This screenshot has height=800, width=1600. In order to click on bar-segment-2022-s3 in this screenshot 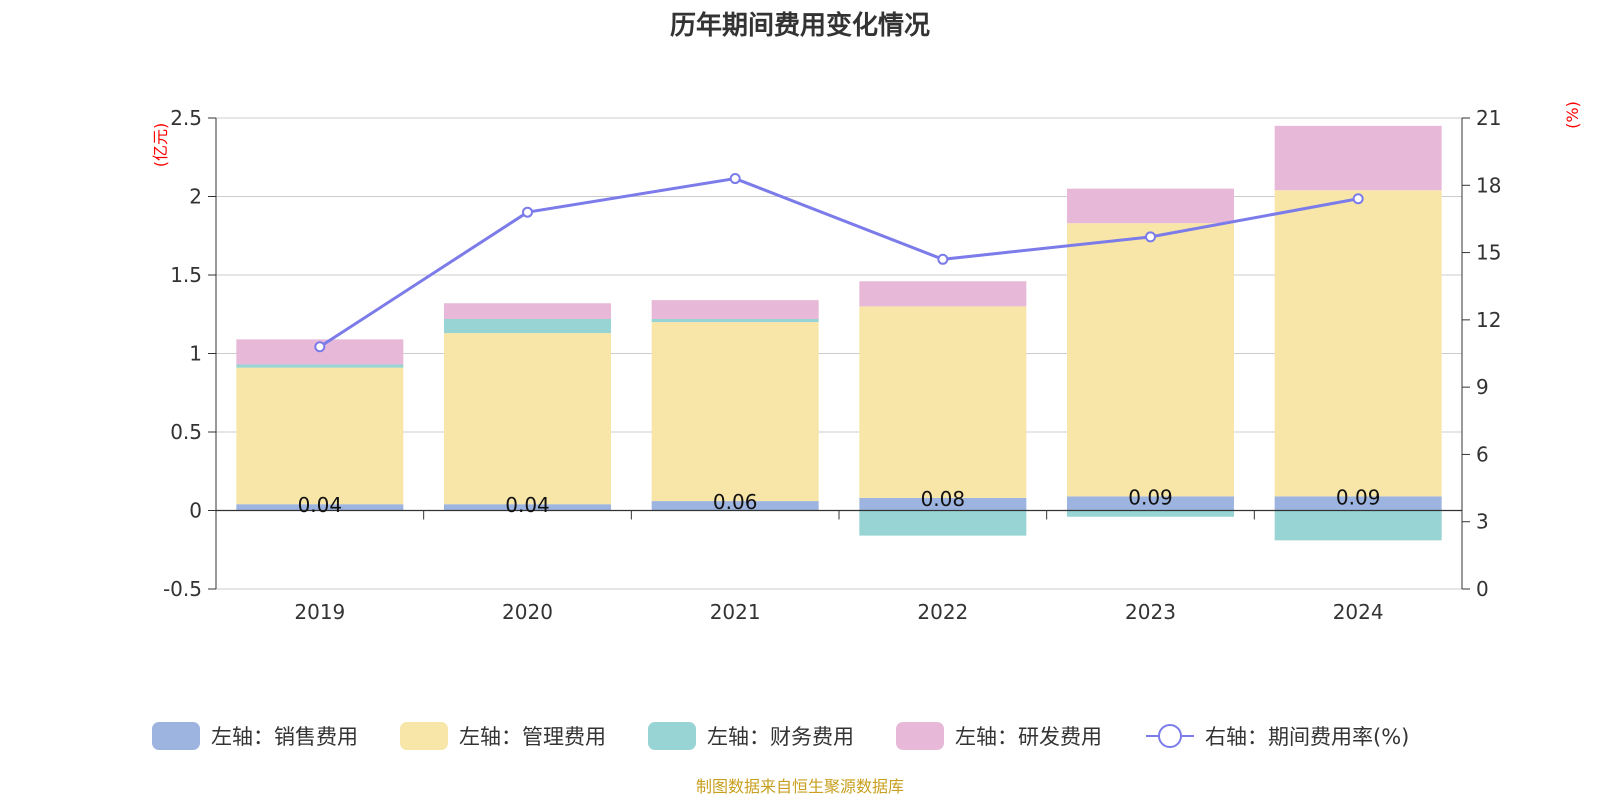, I will do `click(943, 294)`.